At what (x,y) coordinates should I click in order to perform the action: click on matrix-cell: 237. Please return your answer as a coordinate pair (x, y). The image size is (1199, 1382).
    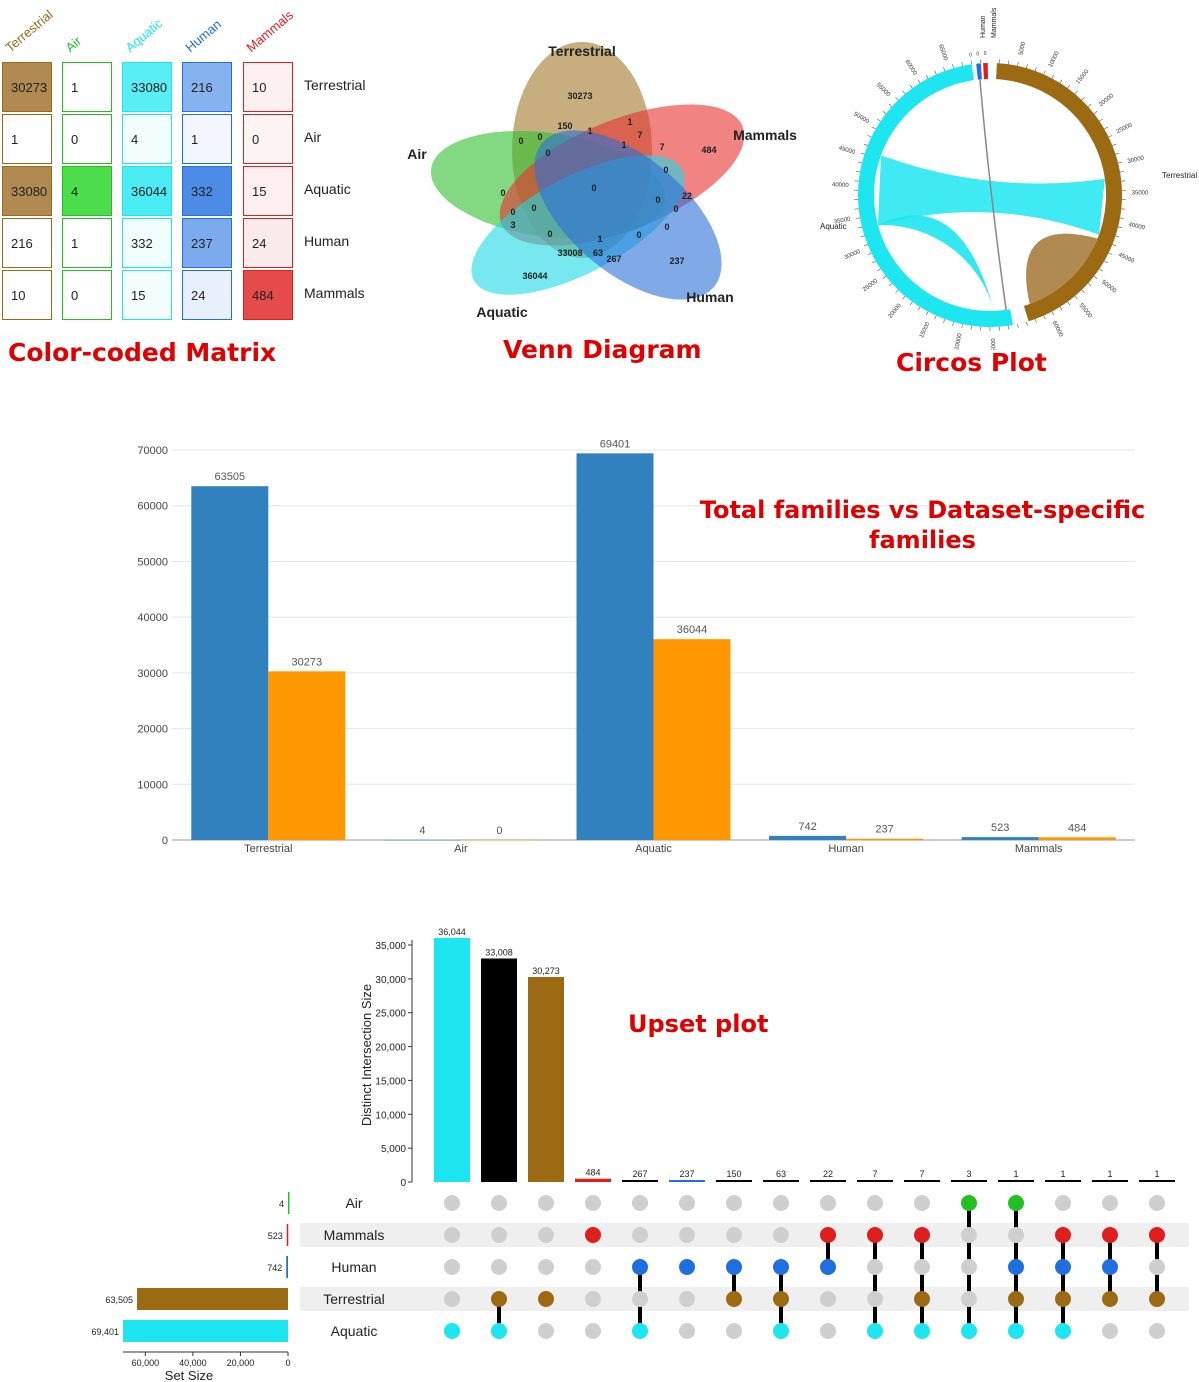
    Looking at the image, I should click on (207, 243).